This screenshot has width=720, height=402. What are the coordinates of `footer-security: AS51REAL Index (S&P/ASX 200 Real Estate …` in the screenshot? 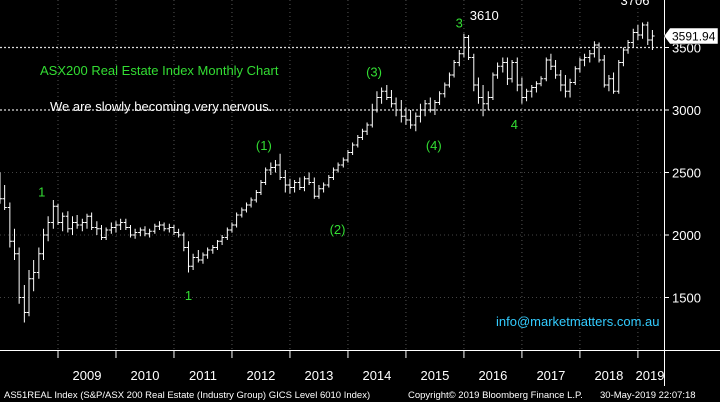 It's located at (187, 395).